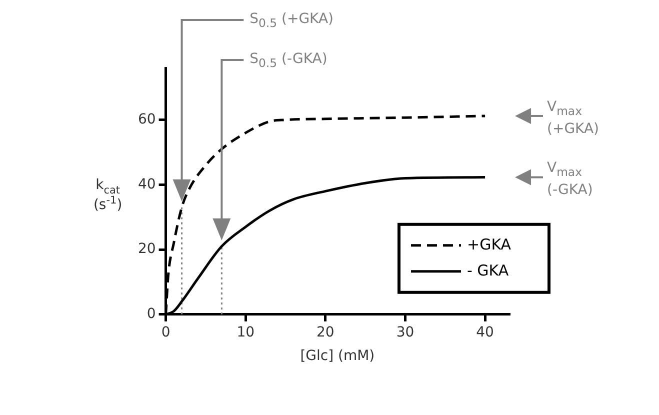  Describe the element at coordinates (325, 332) in the screenshot. I see `x-tick-label: 20` at that location.